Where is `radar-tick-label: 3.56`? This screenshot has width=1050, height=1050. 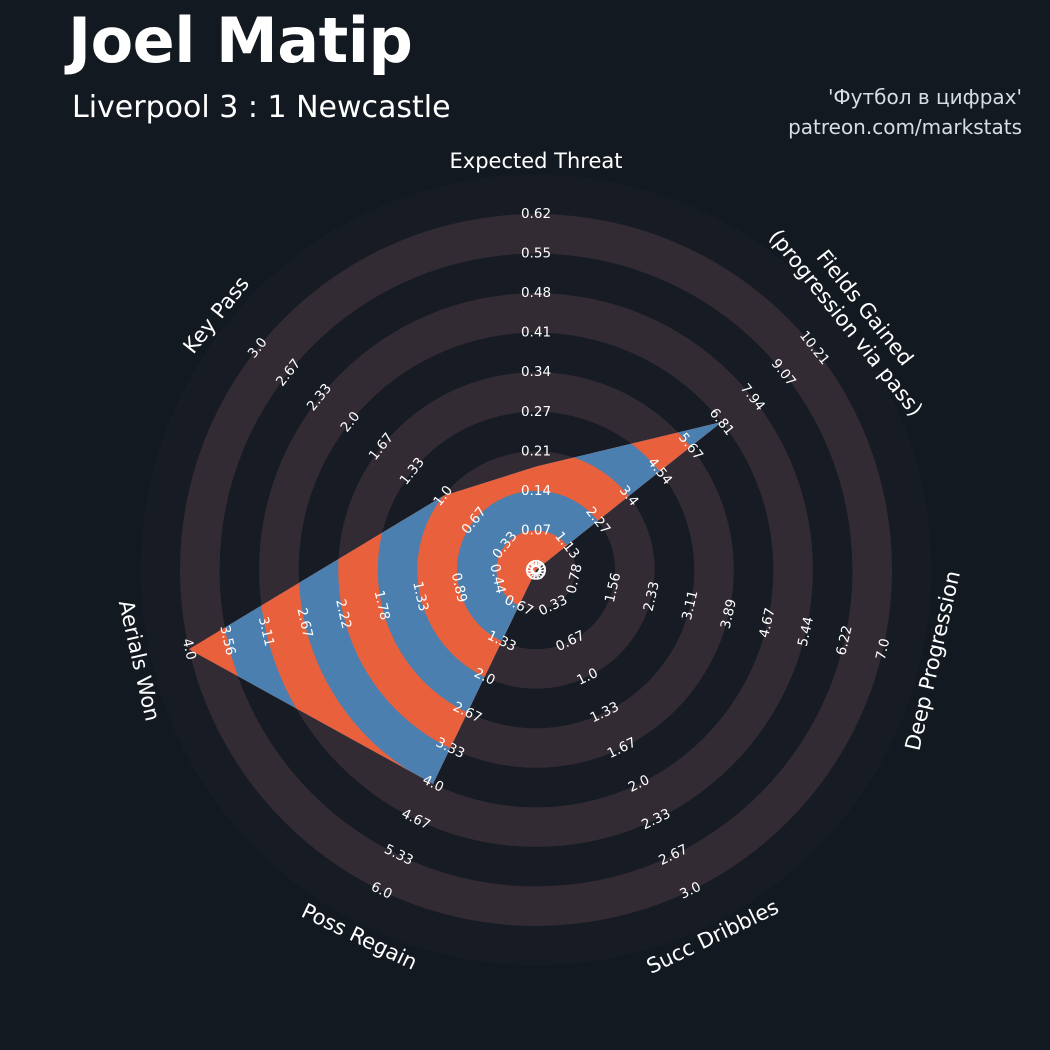
radar-tick-label: 3.56 is located at coordinates (227, 640).